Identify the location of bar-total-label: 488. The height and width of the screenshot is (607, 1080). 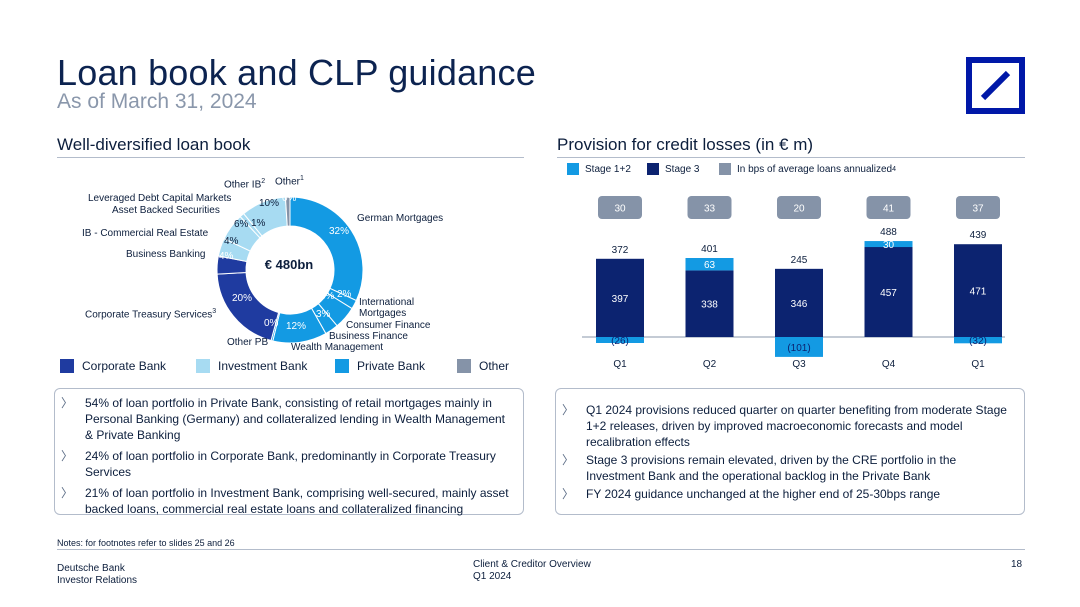
(888, 232).